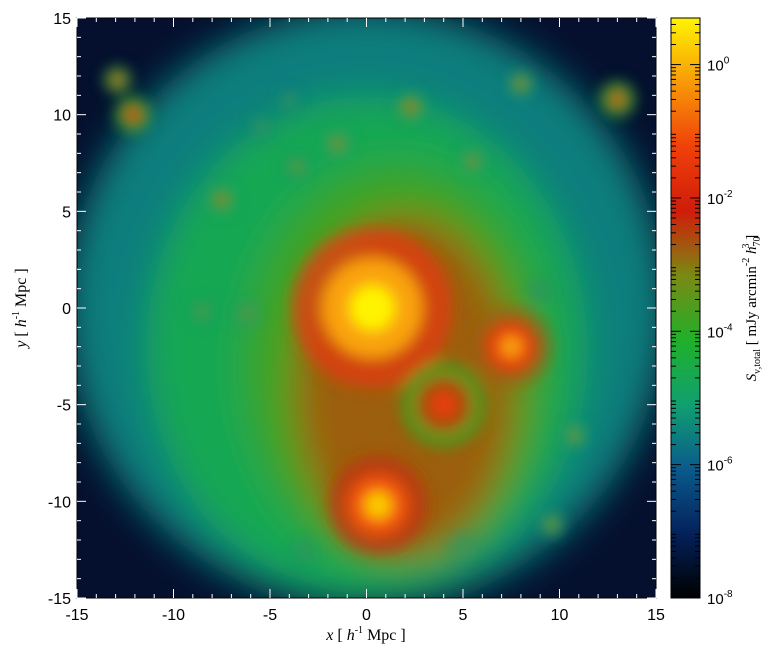 This screenshot has height=667, width=771. Describe the element at coordinates (746, 245) in the screenshot. I see `colorbar-label-hsup: 3` at that location.